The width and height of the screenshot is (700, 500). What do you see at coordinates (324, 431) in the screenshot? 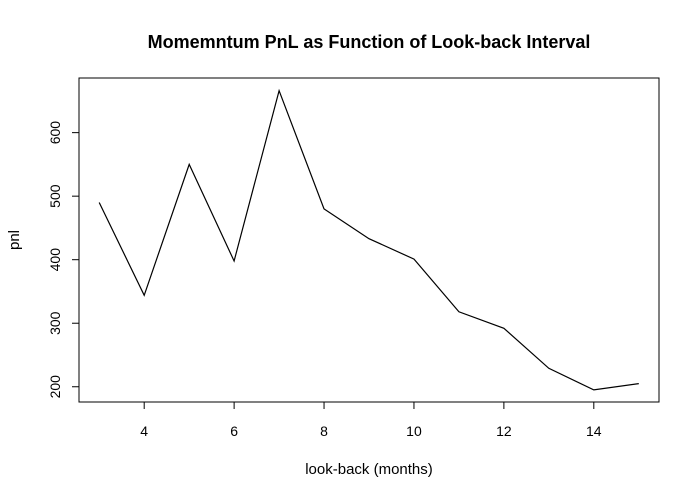
I see `x-tick-label: 8` at bounding box center [324, 431].